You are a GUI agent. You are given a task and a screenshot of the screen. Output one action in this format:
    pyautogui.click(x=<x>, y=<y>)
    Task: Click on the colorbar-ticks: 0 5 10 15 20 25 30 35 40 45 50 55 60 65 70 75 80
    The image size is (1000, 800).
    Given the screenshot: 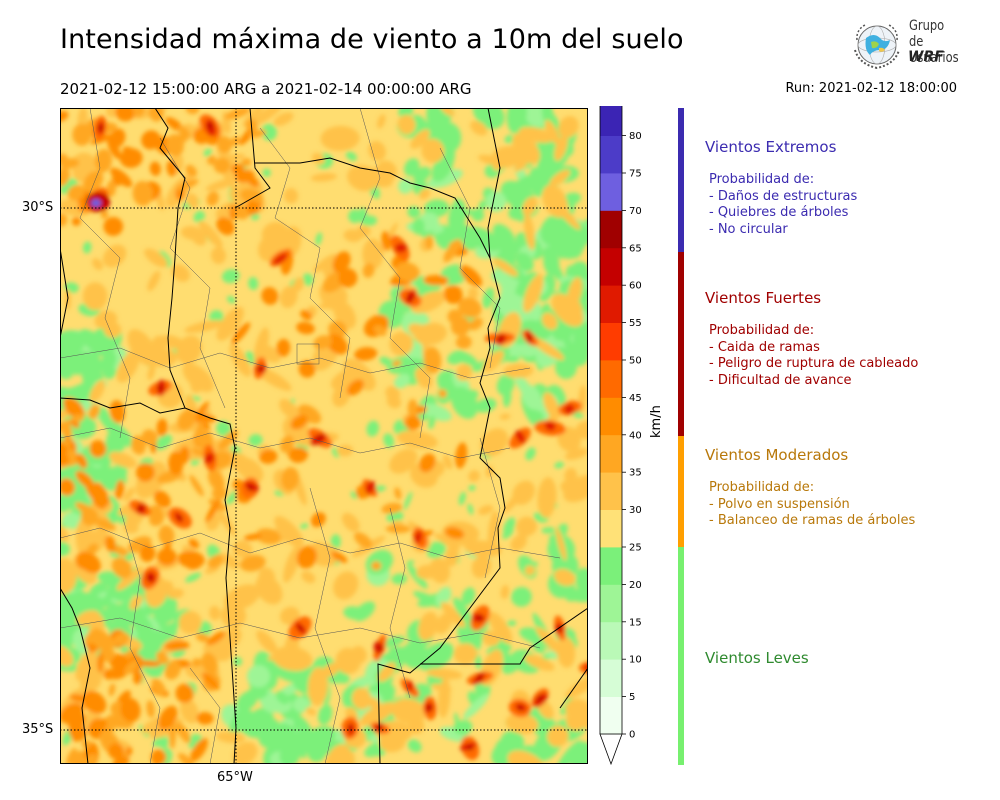 What is the action you would take?
    pyautogui.click(x=632, y=436)
    